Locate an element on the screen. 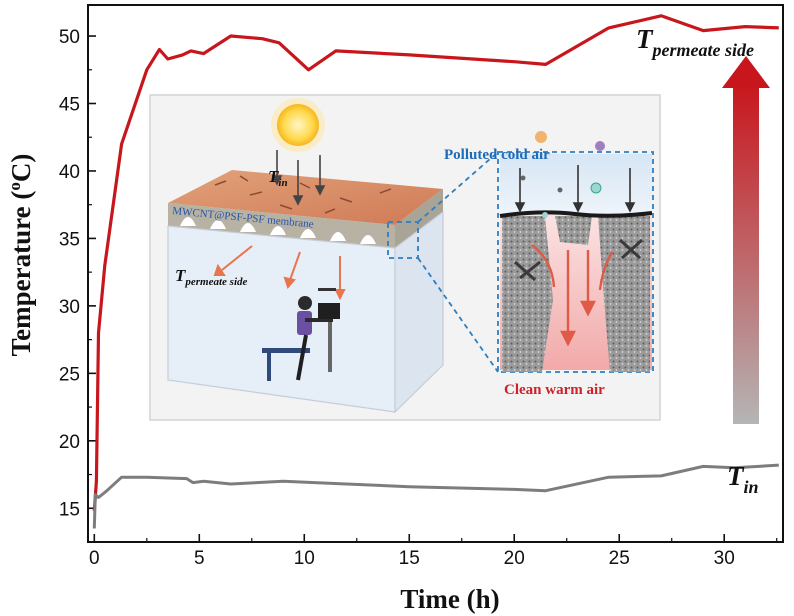  x-tick-label: 25 is located at coordinates (619, 558).